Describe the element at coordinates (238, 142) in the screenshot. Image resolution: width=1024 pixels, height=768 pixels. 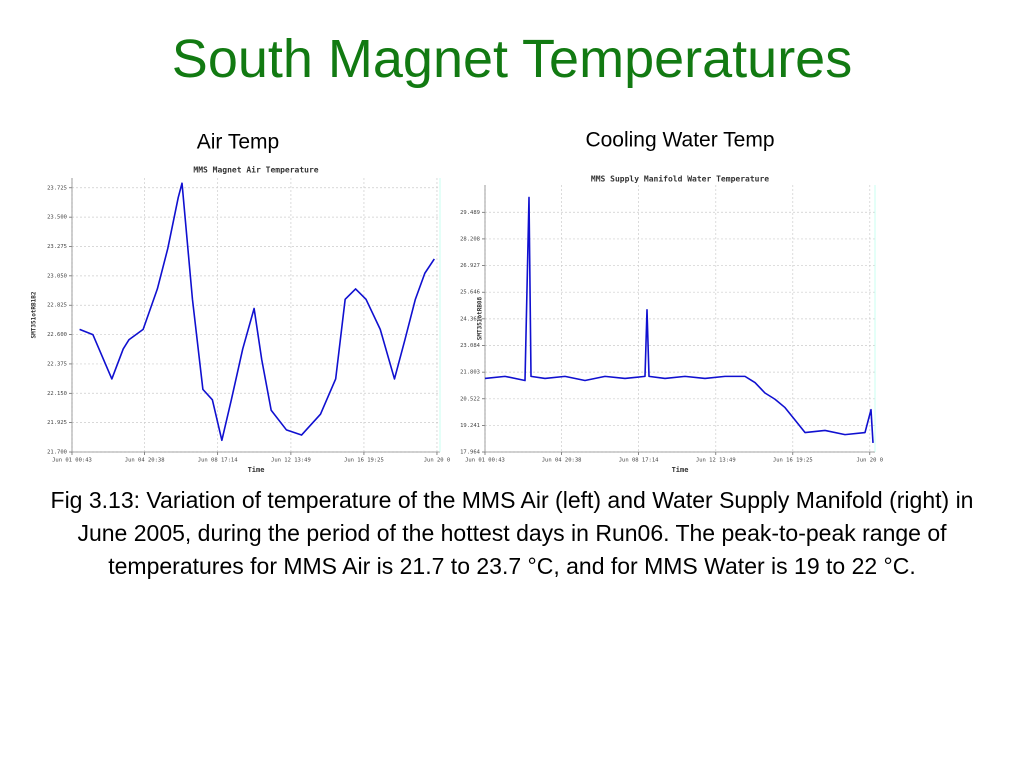
I see `panel-heading: Air Temp` at that location.